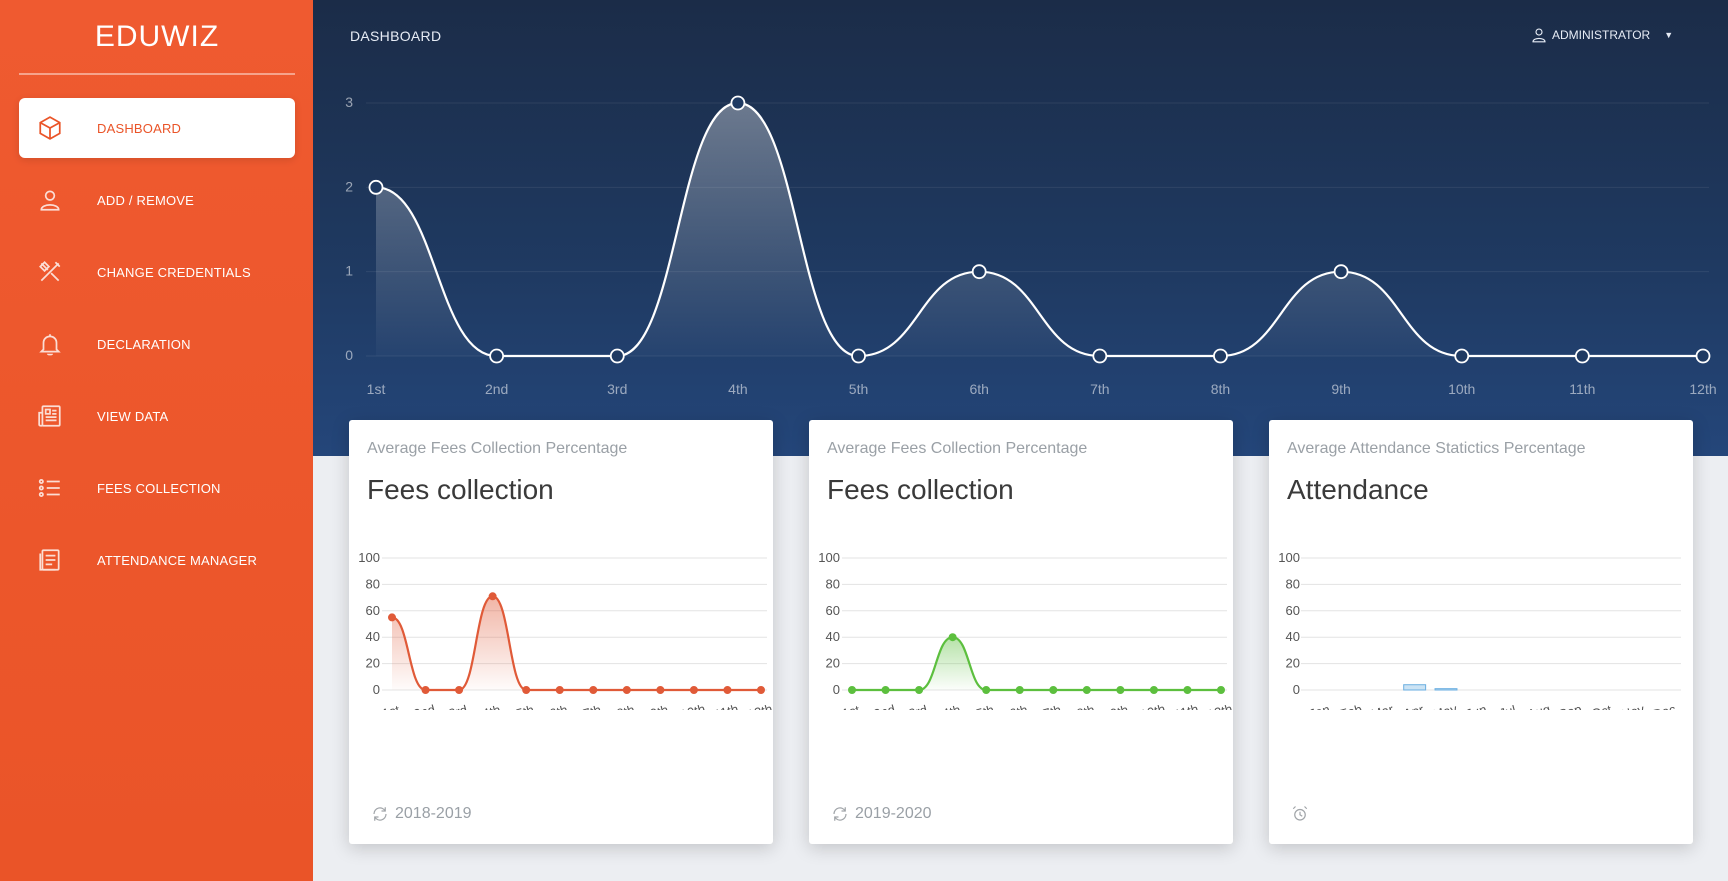 This screenshot has height=881, width=1728. I want to click on x-tick-label: Jul, so click(1508, 706).